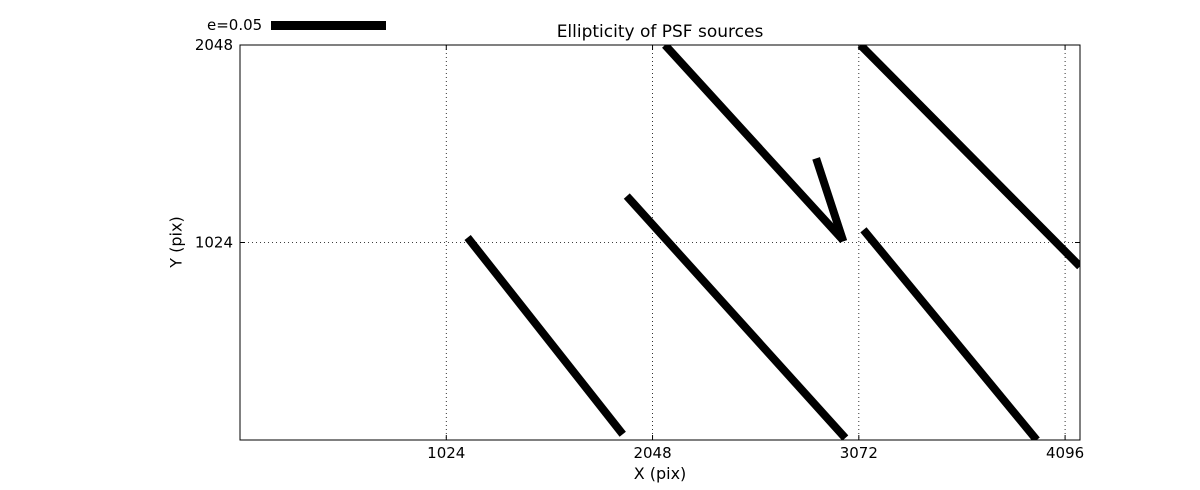  I want to click on chart-title: Ellipticity of PSF sources, so click(660, 32).